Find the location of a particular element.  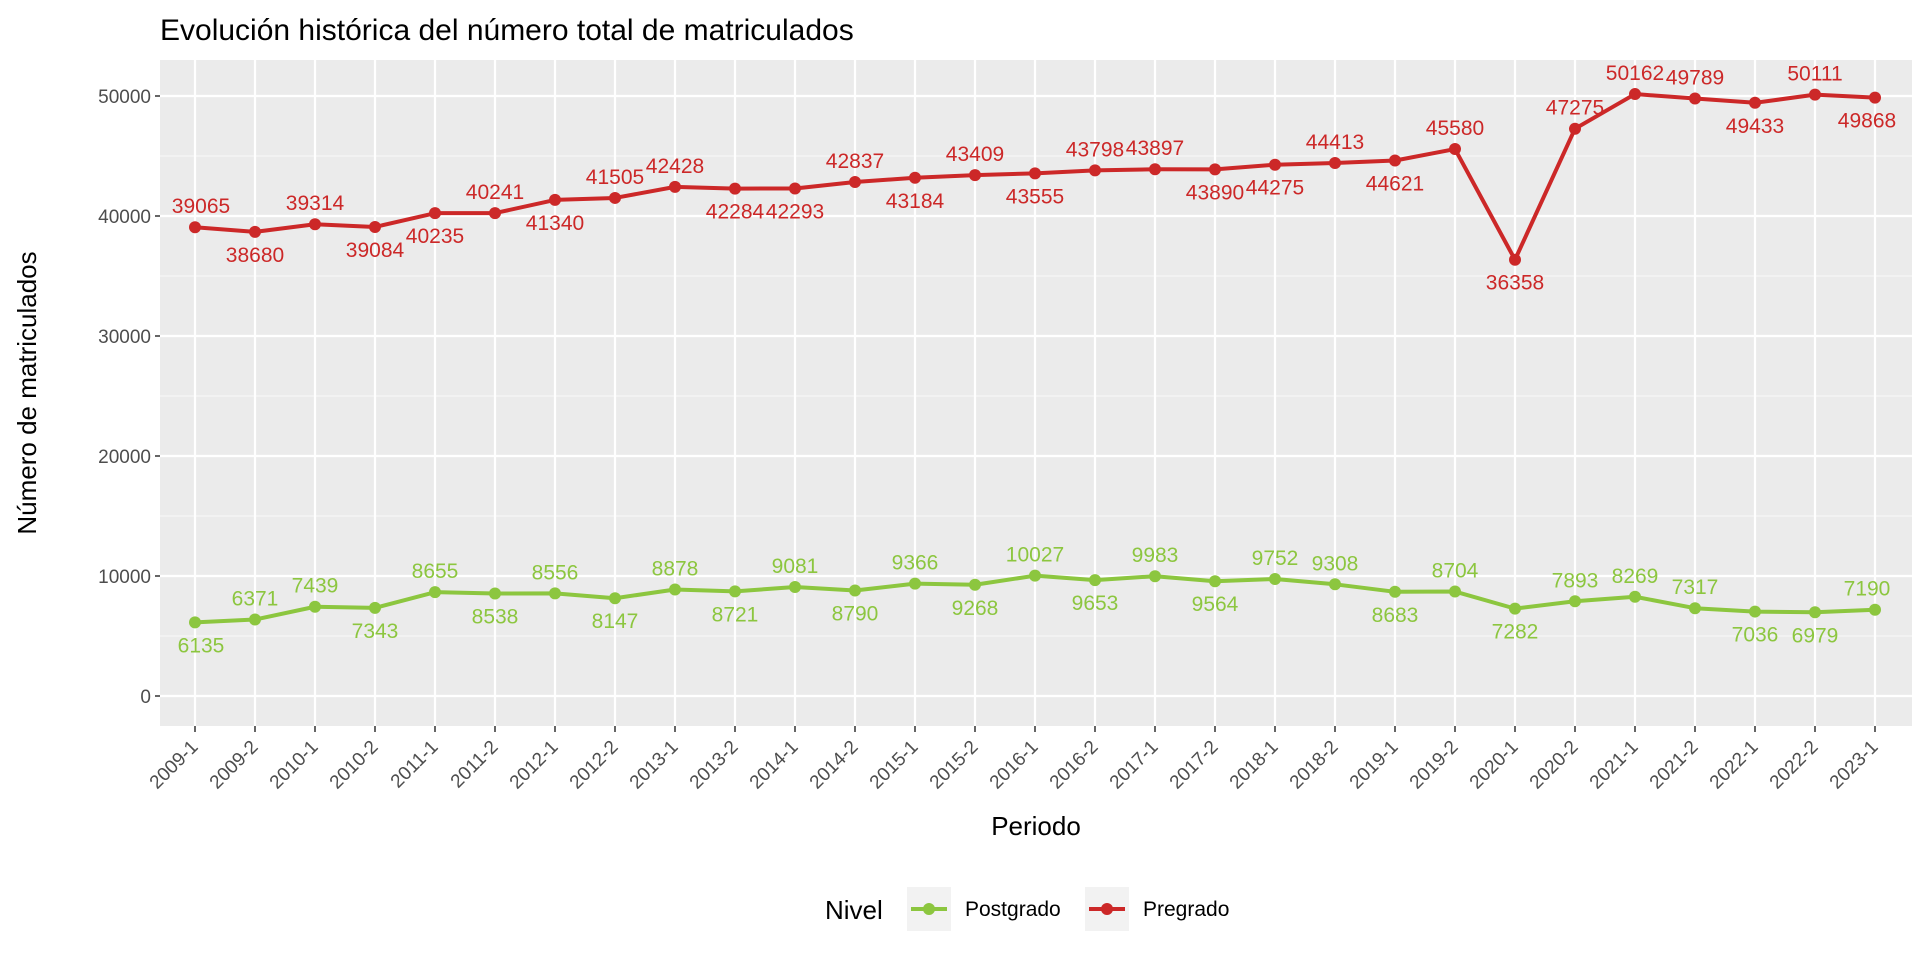

data-label-pregrado: 39314 is located at coordinates (315, 203).